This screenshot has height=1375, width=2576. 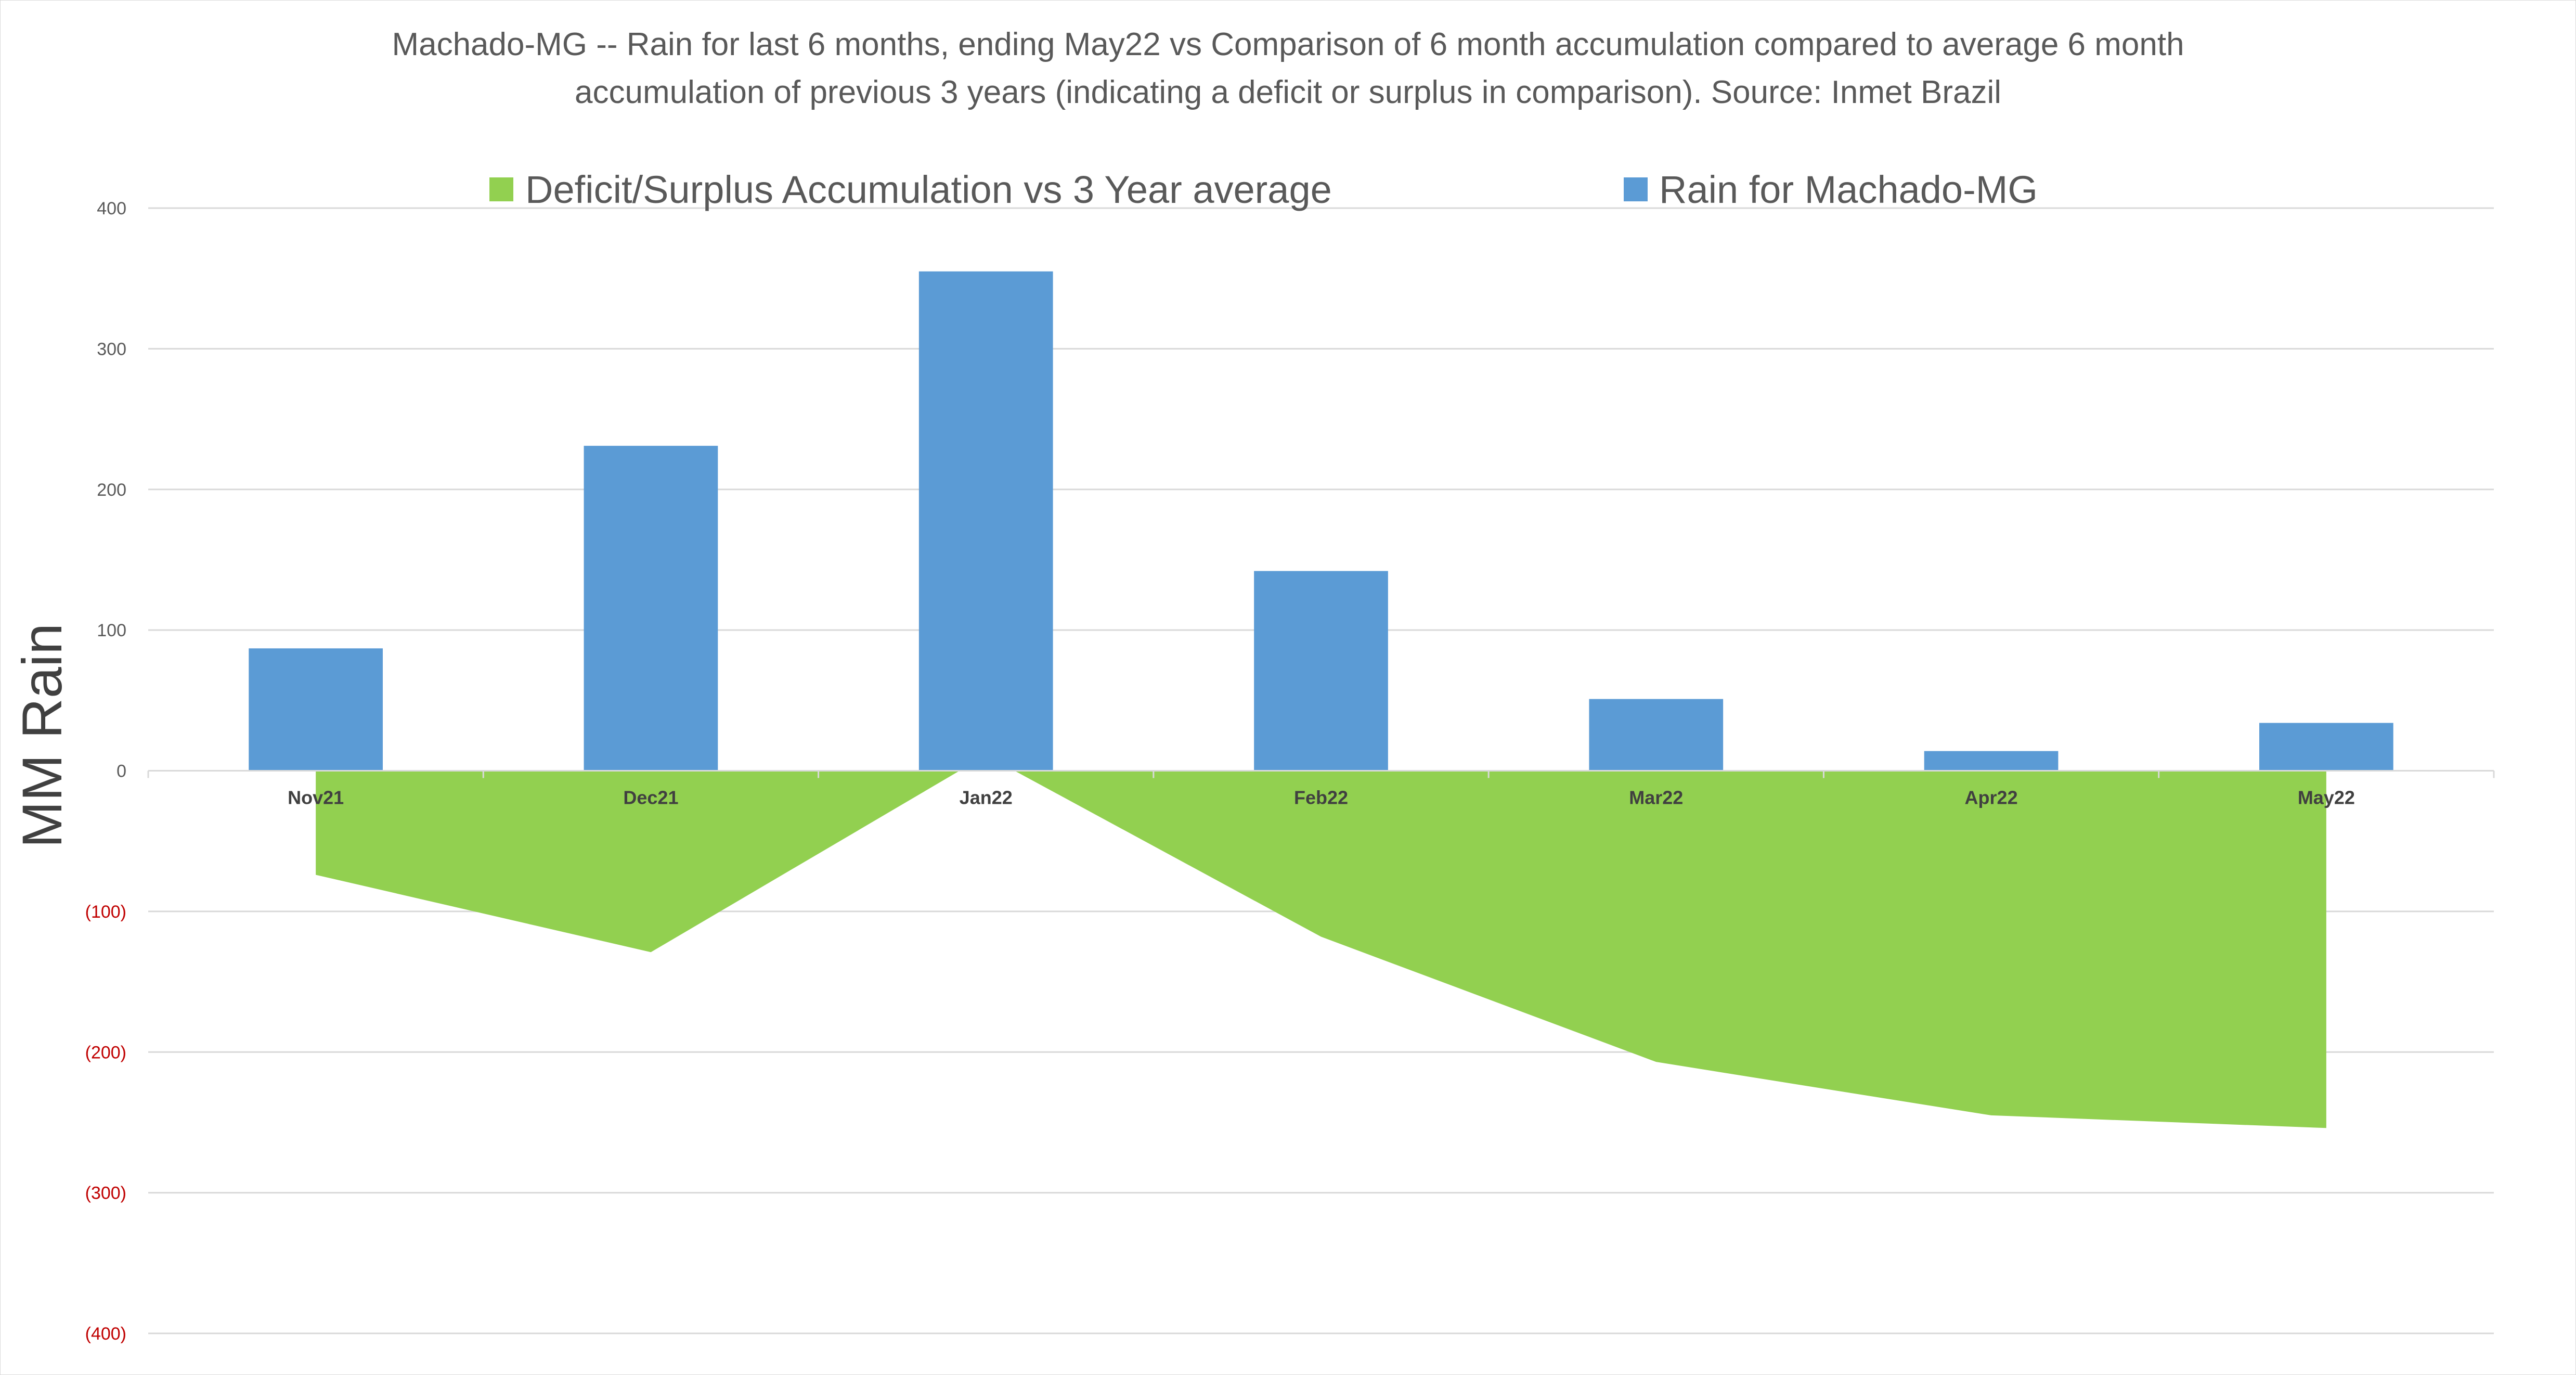 What do you see at coordinates (121, 772) in the screenshot?
I see `y-tick-label: 0` at bounding box center [121, 772].